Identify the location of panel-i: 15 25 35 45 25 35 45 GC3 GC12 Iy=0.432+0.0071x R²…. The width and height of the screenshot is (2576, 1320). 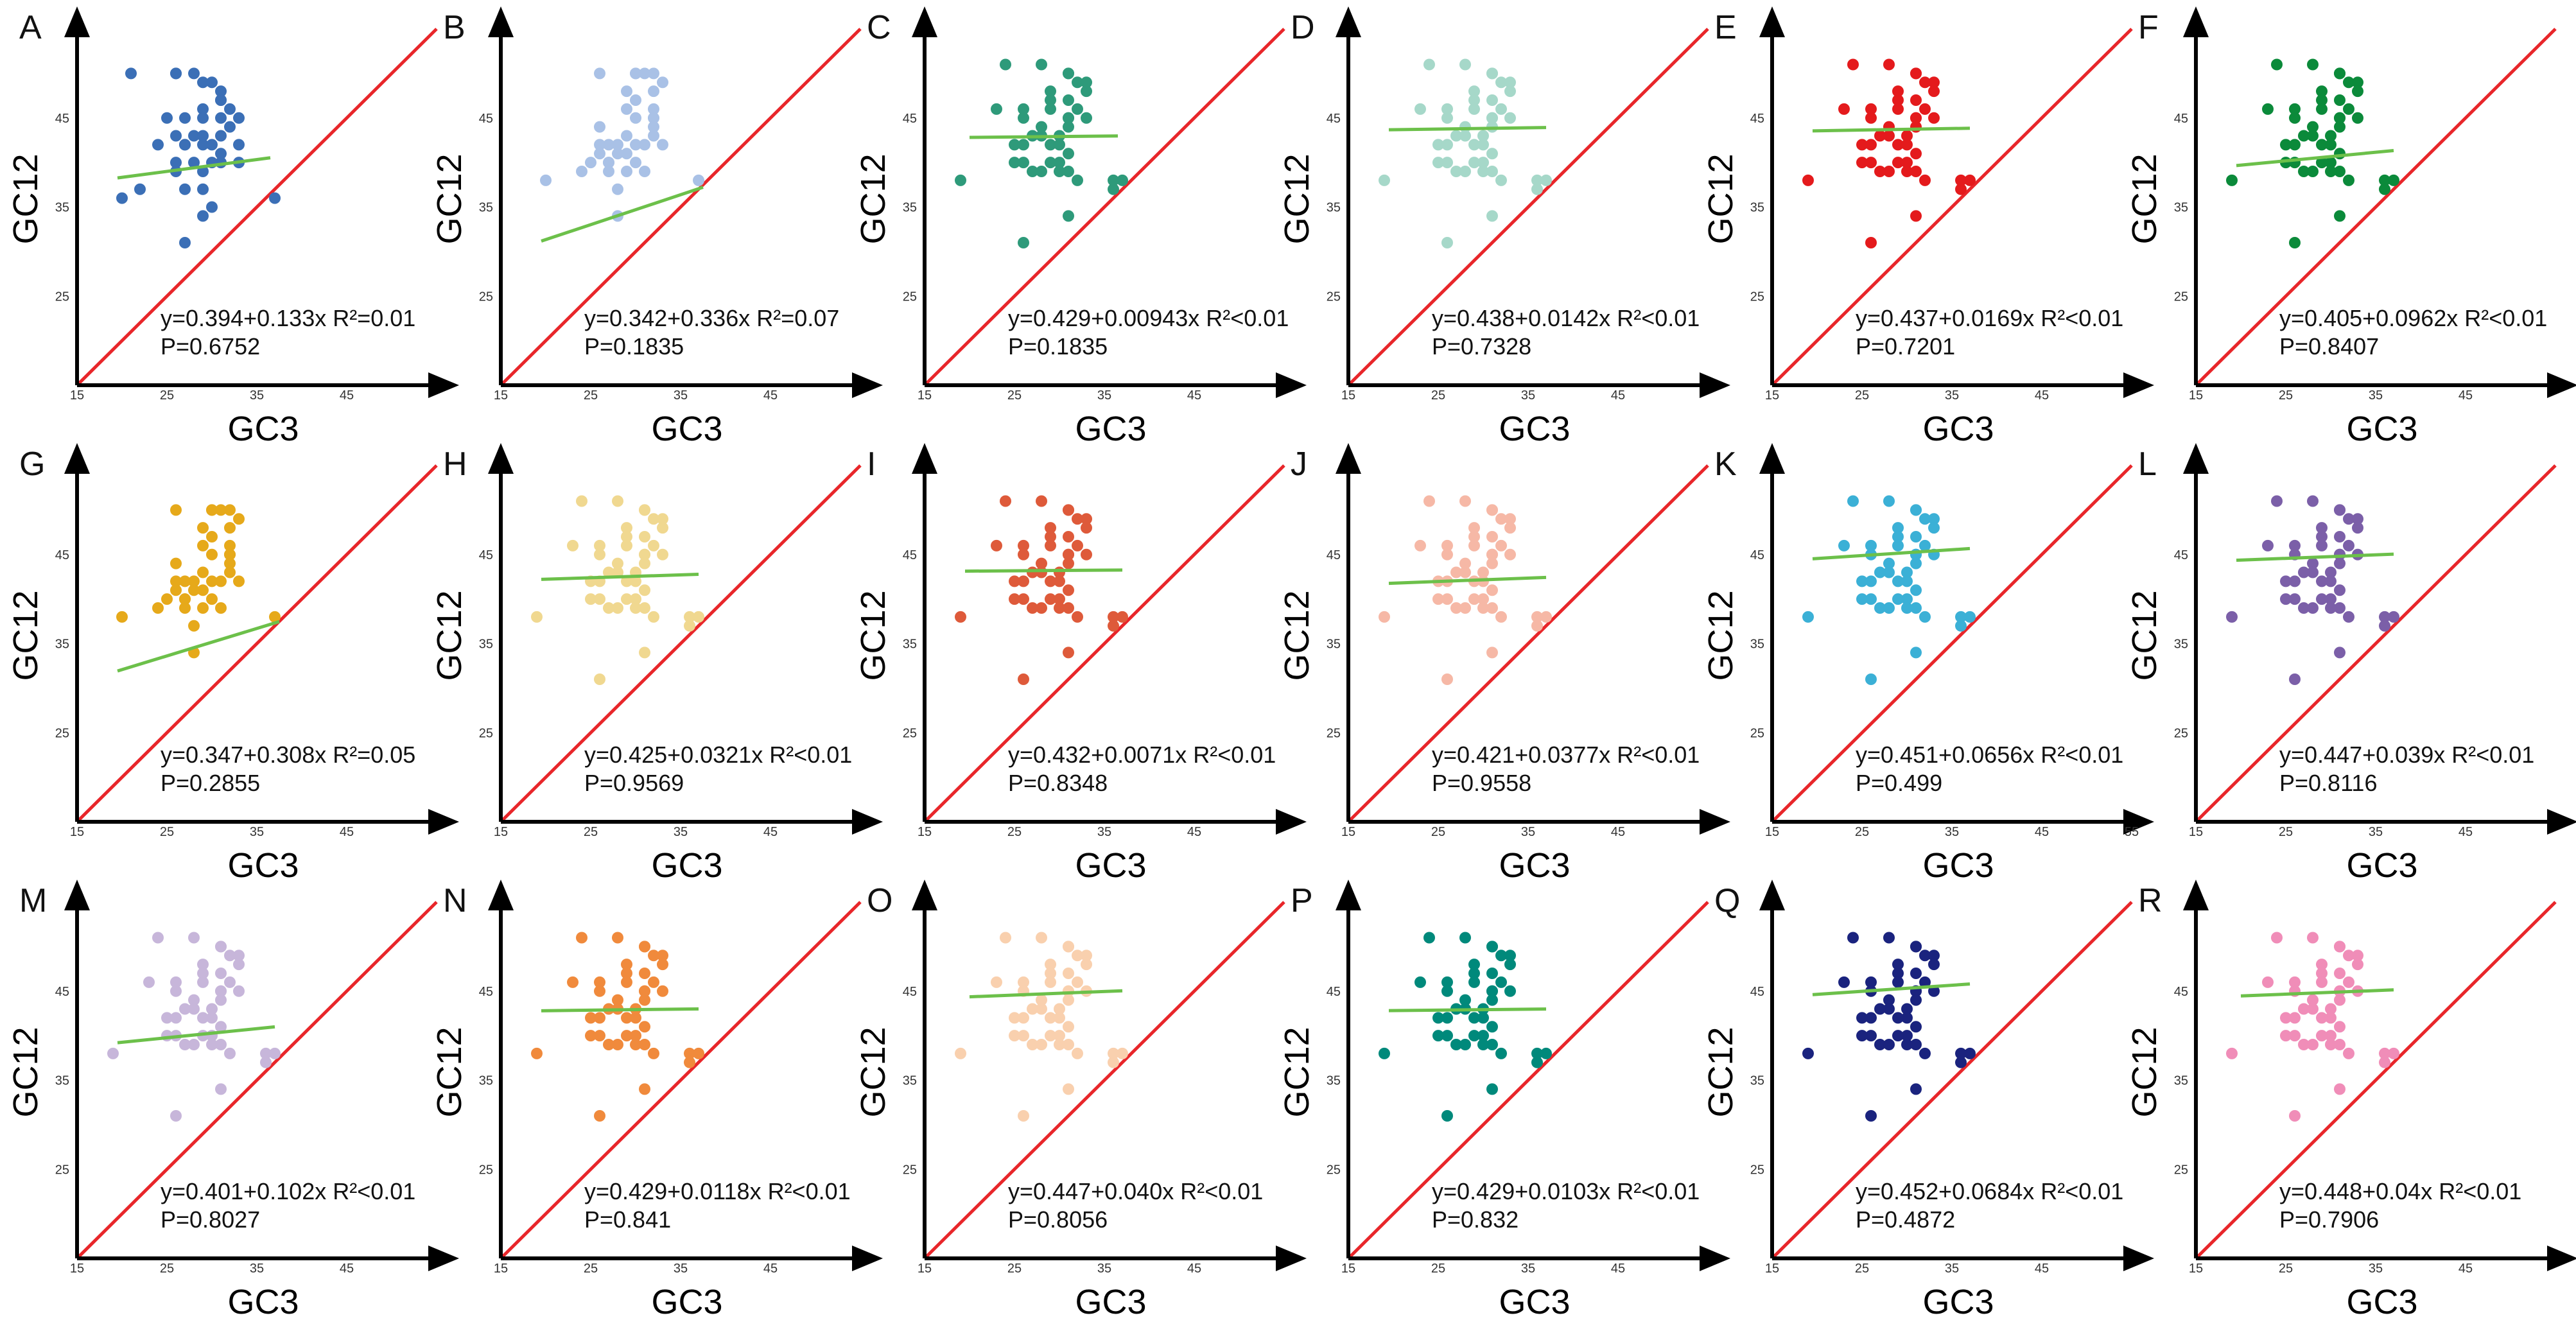
(1080, 664).